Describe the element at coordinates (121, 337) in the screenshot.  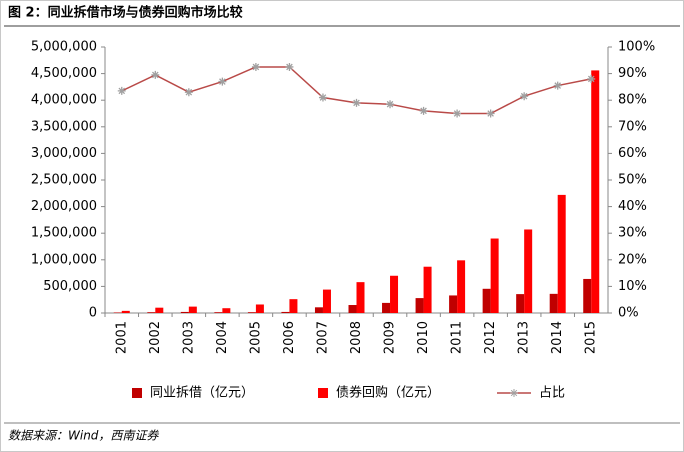
I see `x-tick-label: 2001` at that location.